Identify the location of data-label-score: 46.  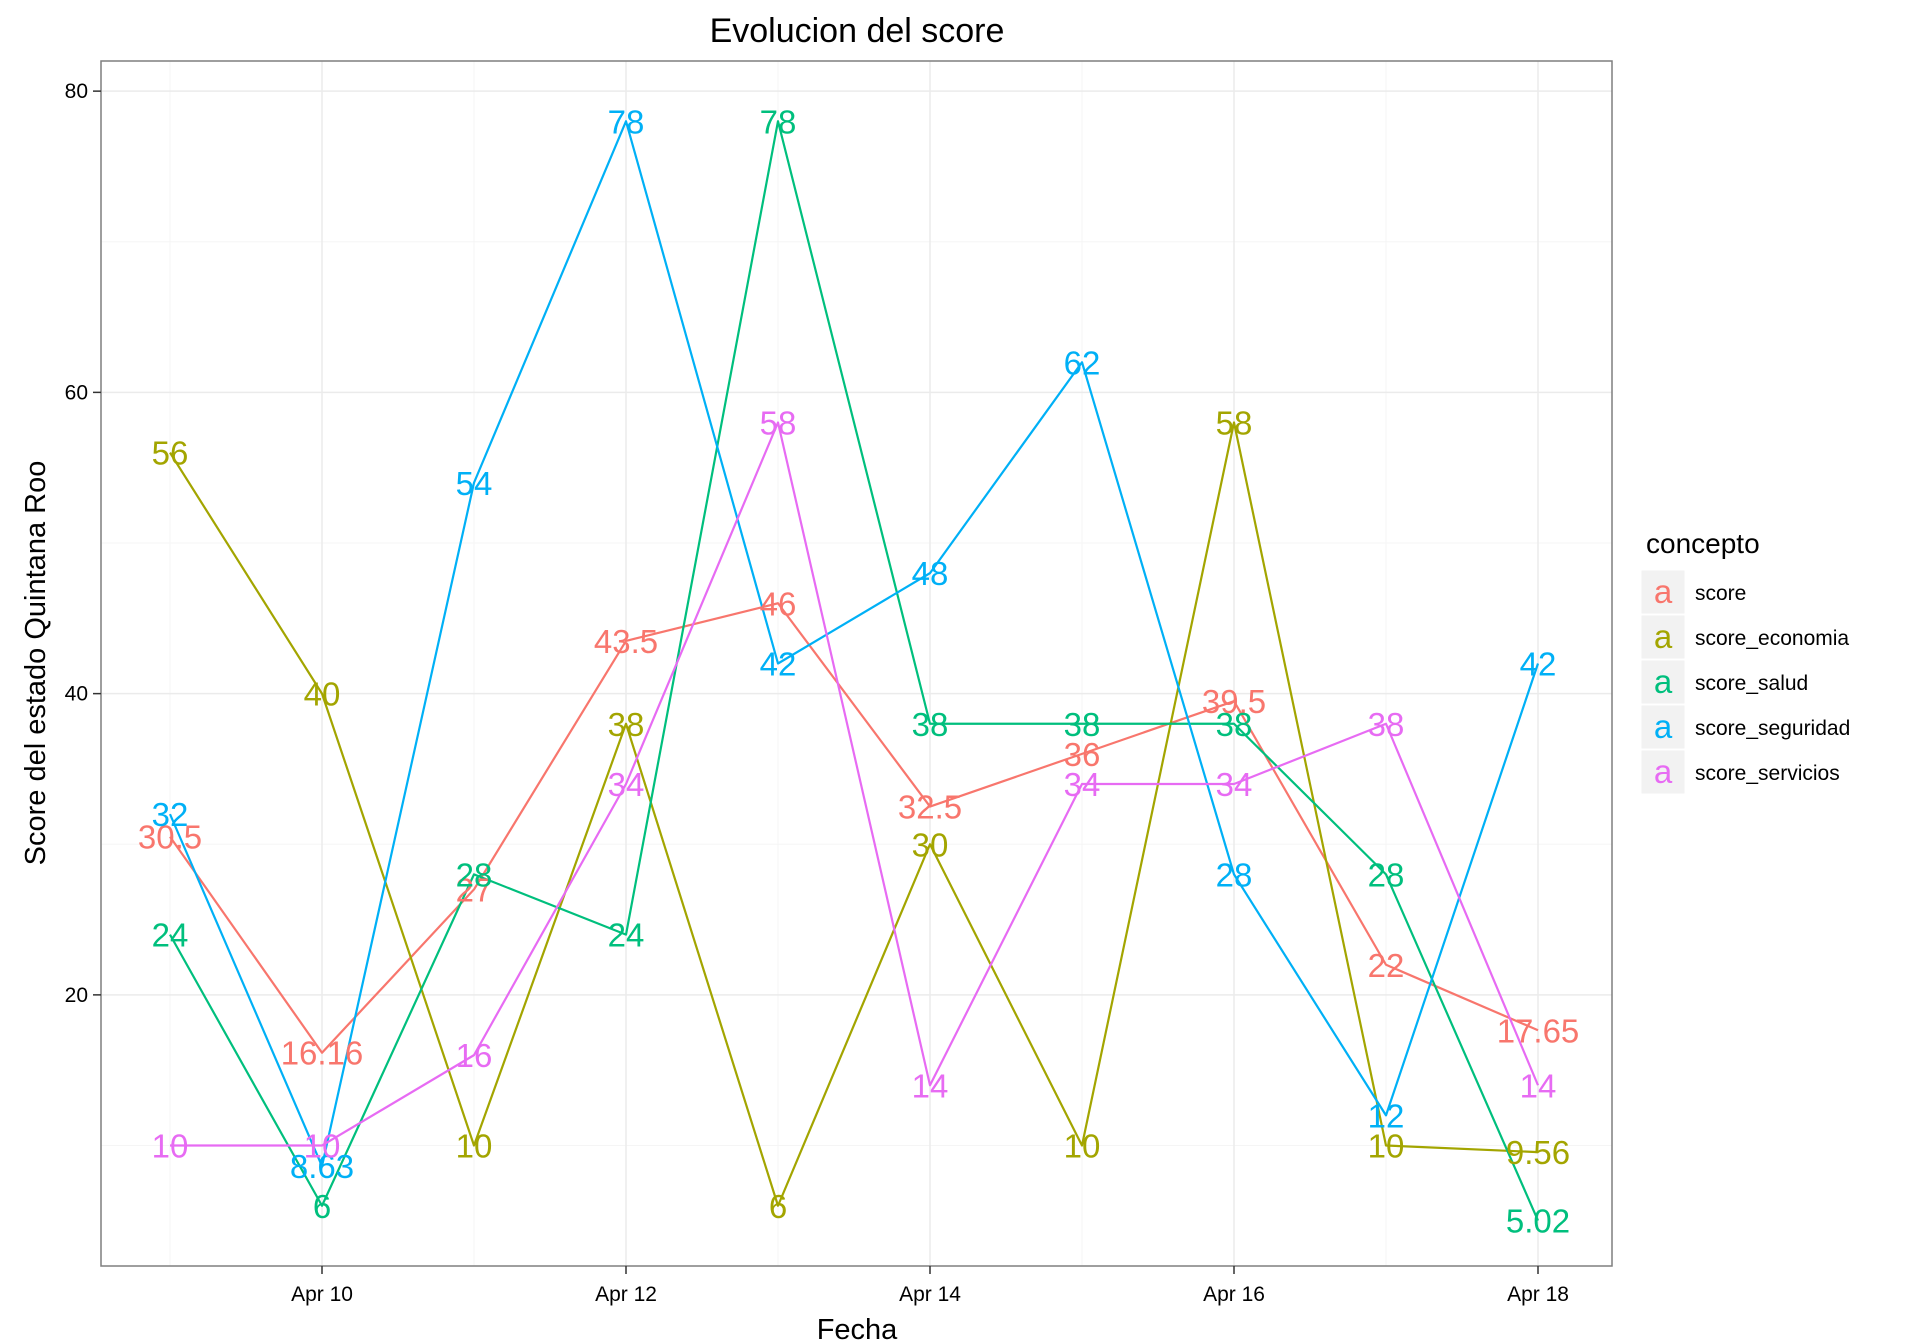
(778, 603).